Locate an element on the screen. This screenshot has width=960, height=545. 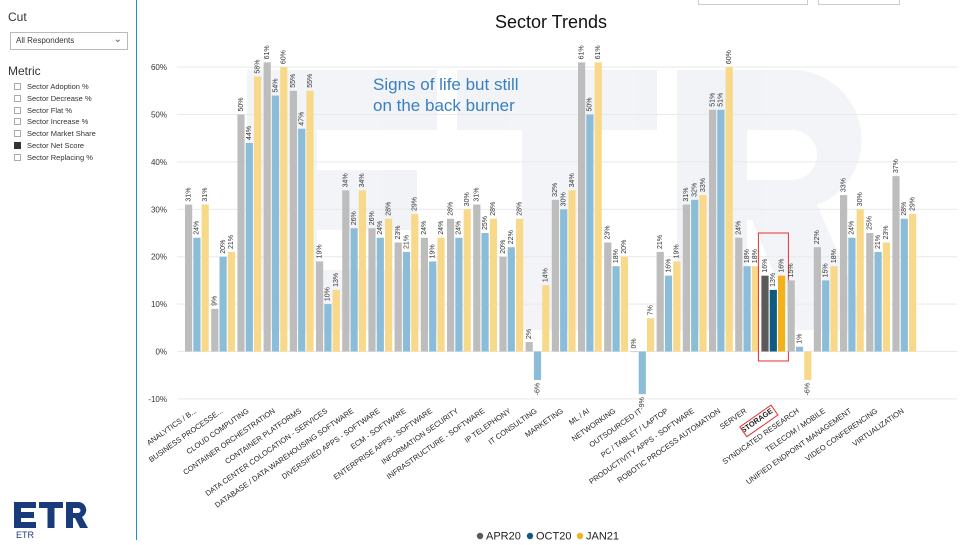
metric-option: Sector Flat % is located at coordinates (43, 111).